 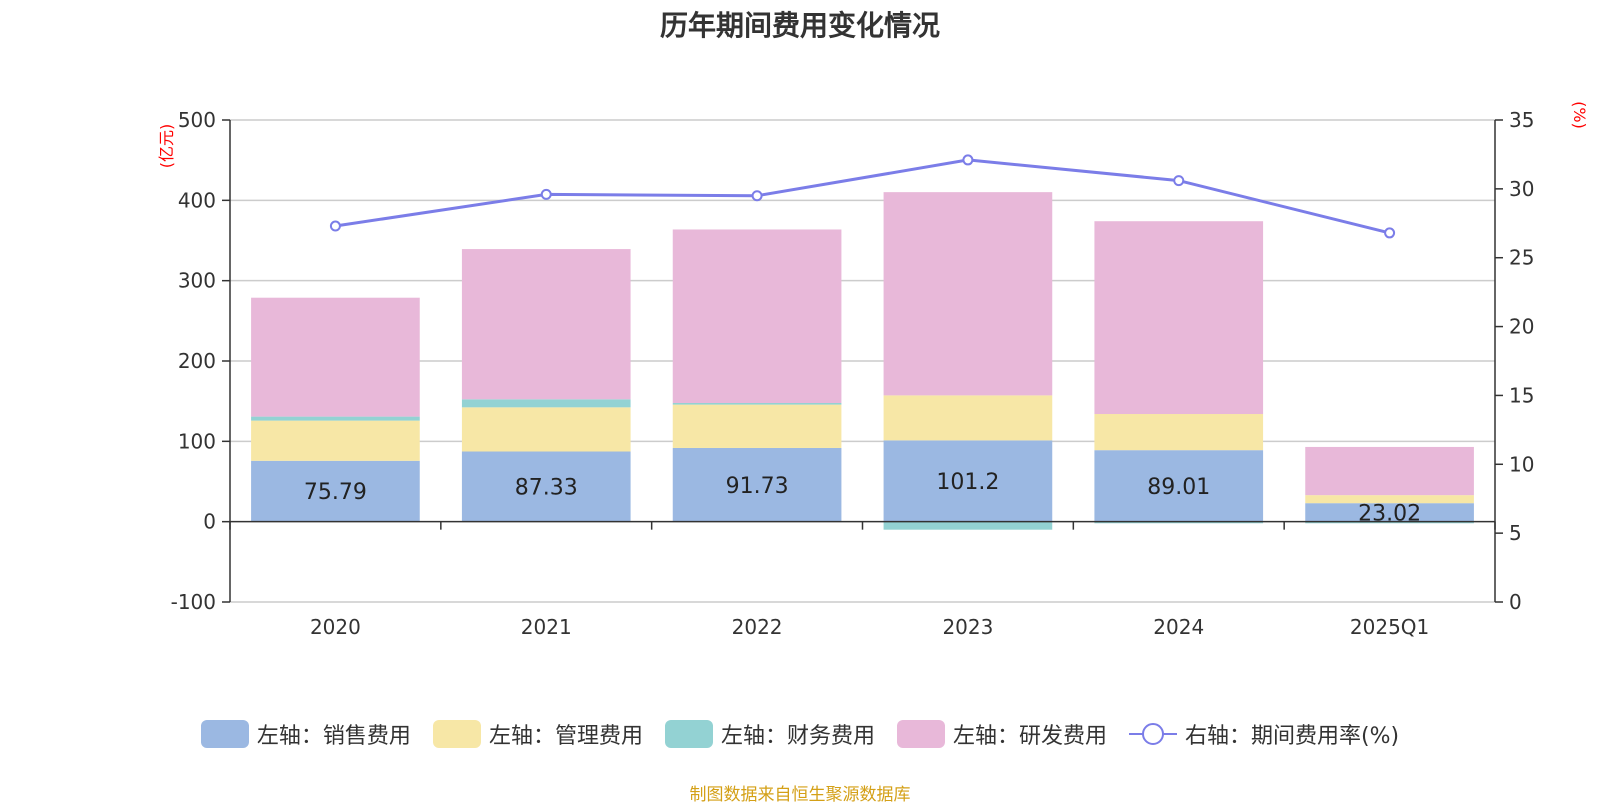 What do you see at coordinates (1029, 736) in the screenshot?
I see `legend-label: 左轴：研发费用` at bounding box center [1029, 736].